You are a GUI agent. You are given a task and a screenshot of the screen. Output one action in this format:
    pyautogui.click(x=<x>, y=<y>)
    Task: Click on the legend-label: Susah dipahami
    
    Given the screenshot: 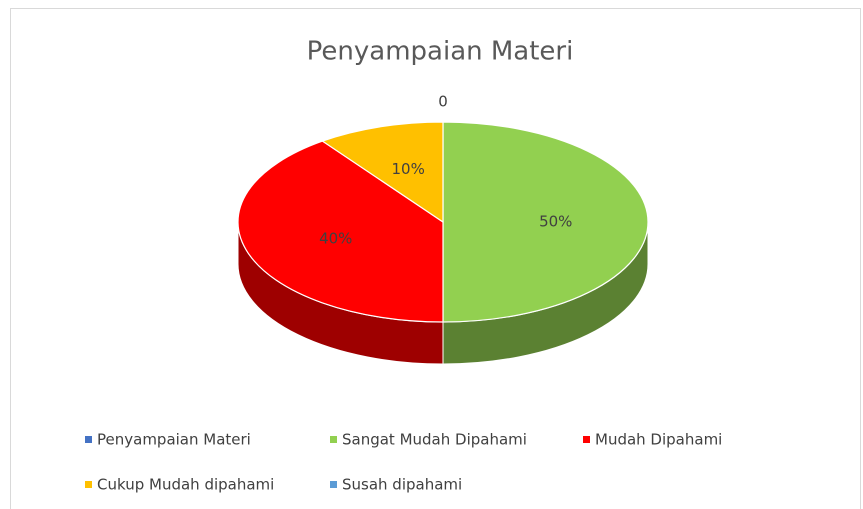 What is the action you would take?
    pyautogui.click(x=402, y=485)
    